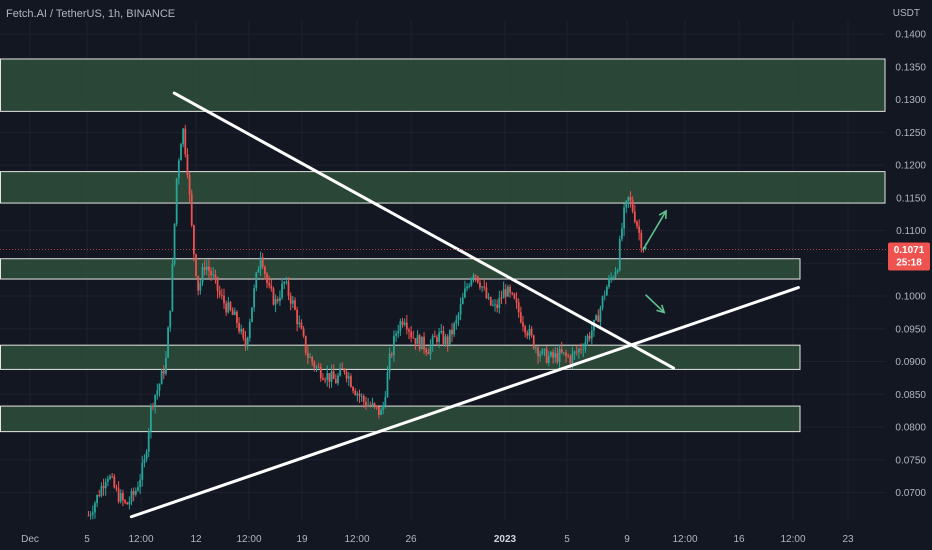  I want to click on x-tick-label: 5, so click(567, 539).